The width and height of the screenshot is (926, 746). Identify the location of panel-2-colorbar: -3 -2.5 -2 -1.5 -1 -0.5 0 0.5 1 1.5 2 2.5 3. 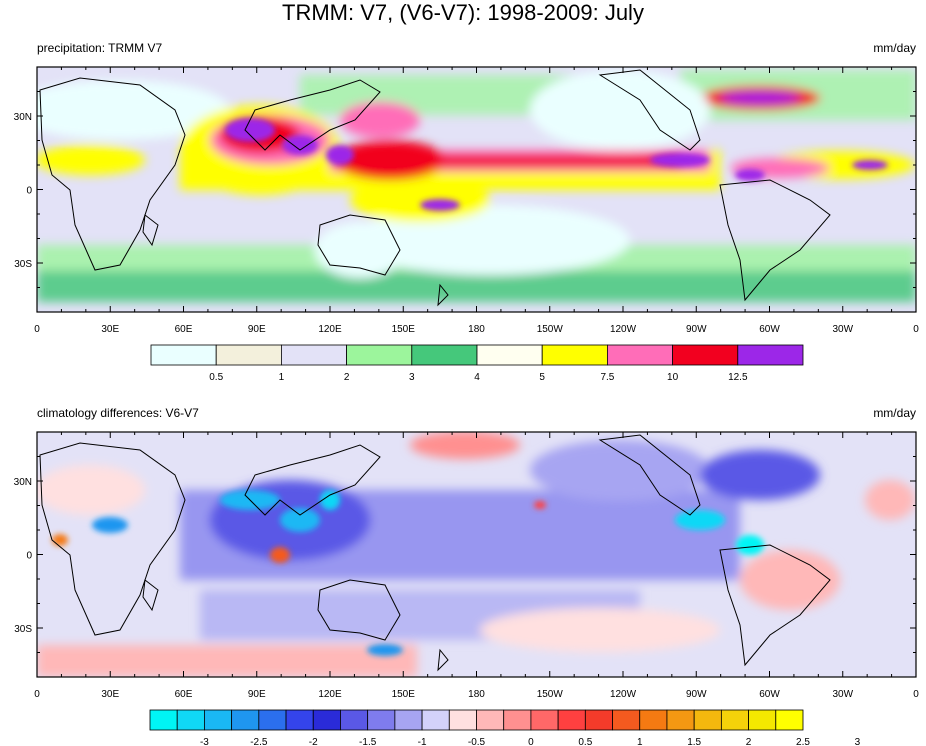
(505, 727).